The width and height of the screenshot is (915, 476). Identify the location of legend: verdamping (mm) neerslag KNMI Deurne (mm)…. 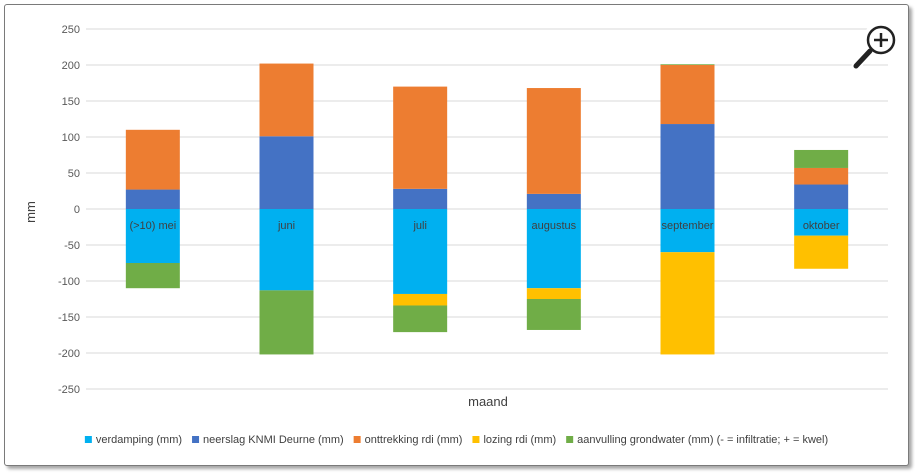
(456, 440).